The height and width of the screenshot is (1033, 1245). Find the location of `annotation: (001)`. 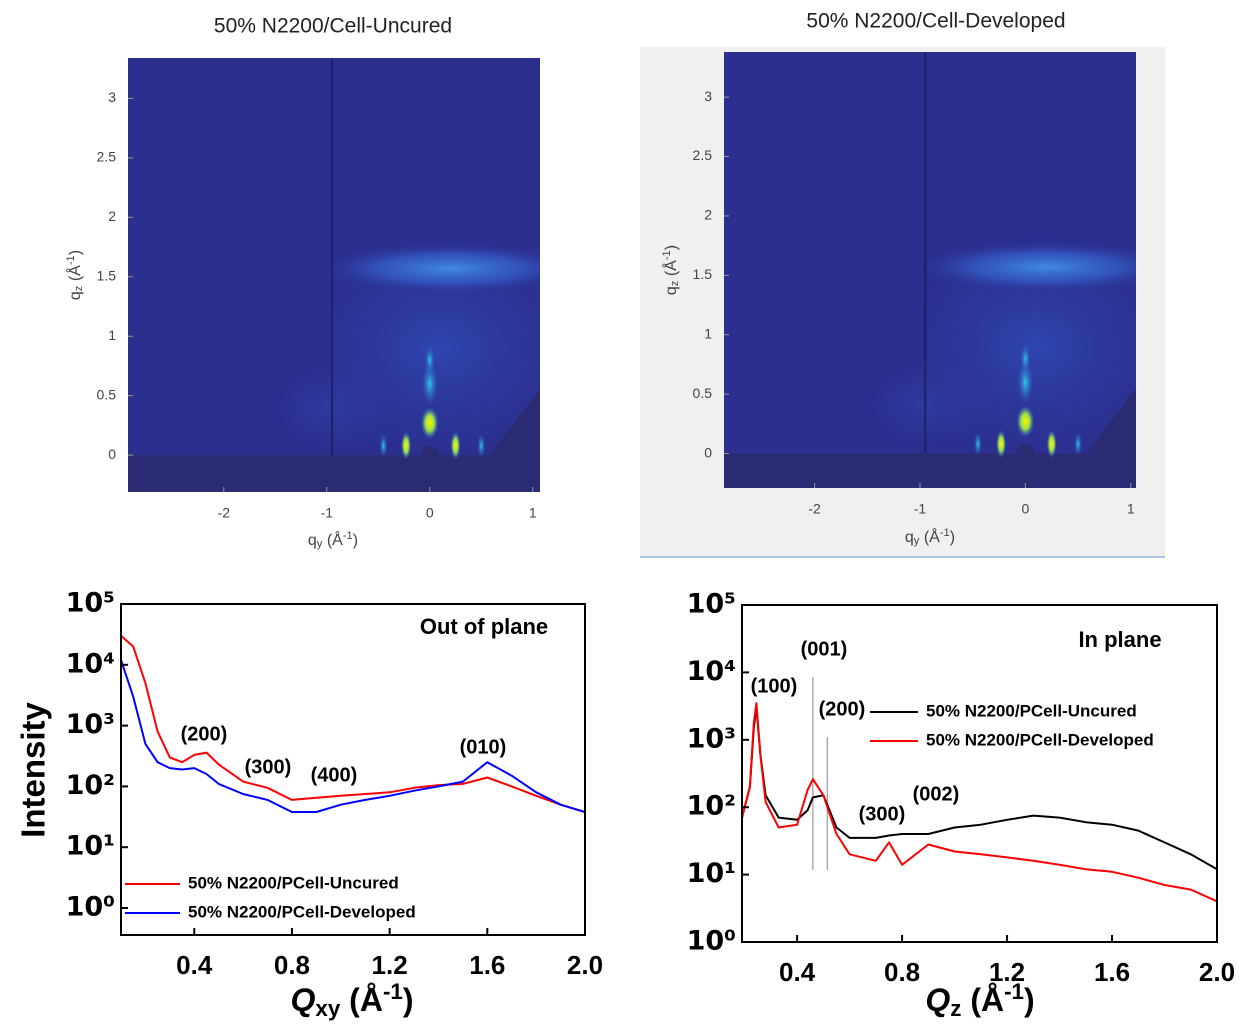

annotation: (001) is located at coordinates (824, 649).